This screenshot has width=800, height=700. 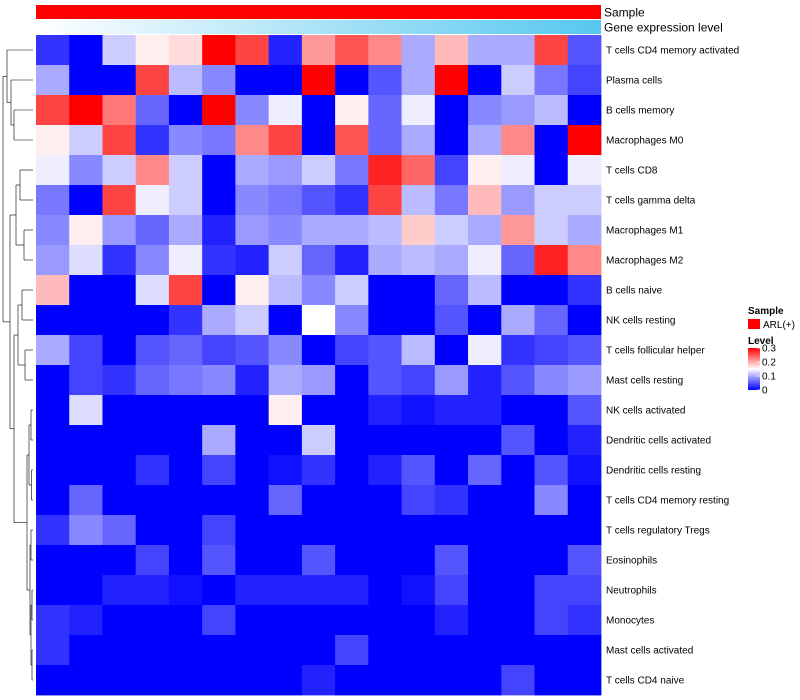 I want to click on gene-expression-track-label: Gene expression level, so click(x=663, y=28).